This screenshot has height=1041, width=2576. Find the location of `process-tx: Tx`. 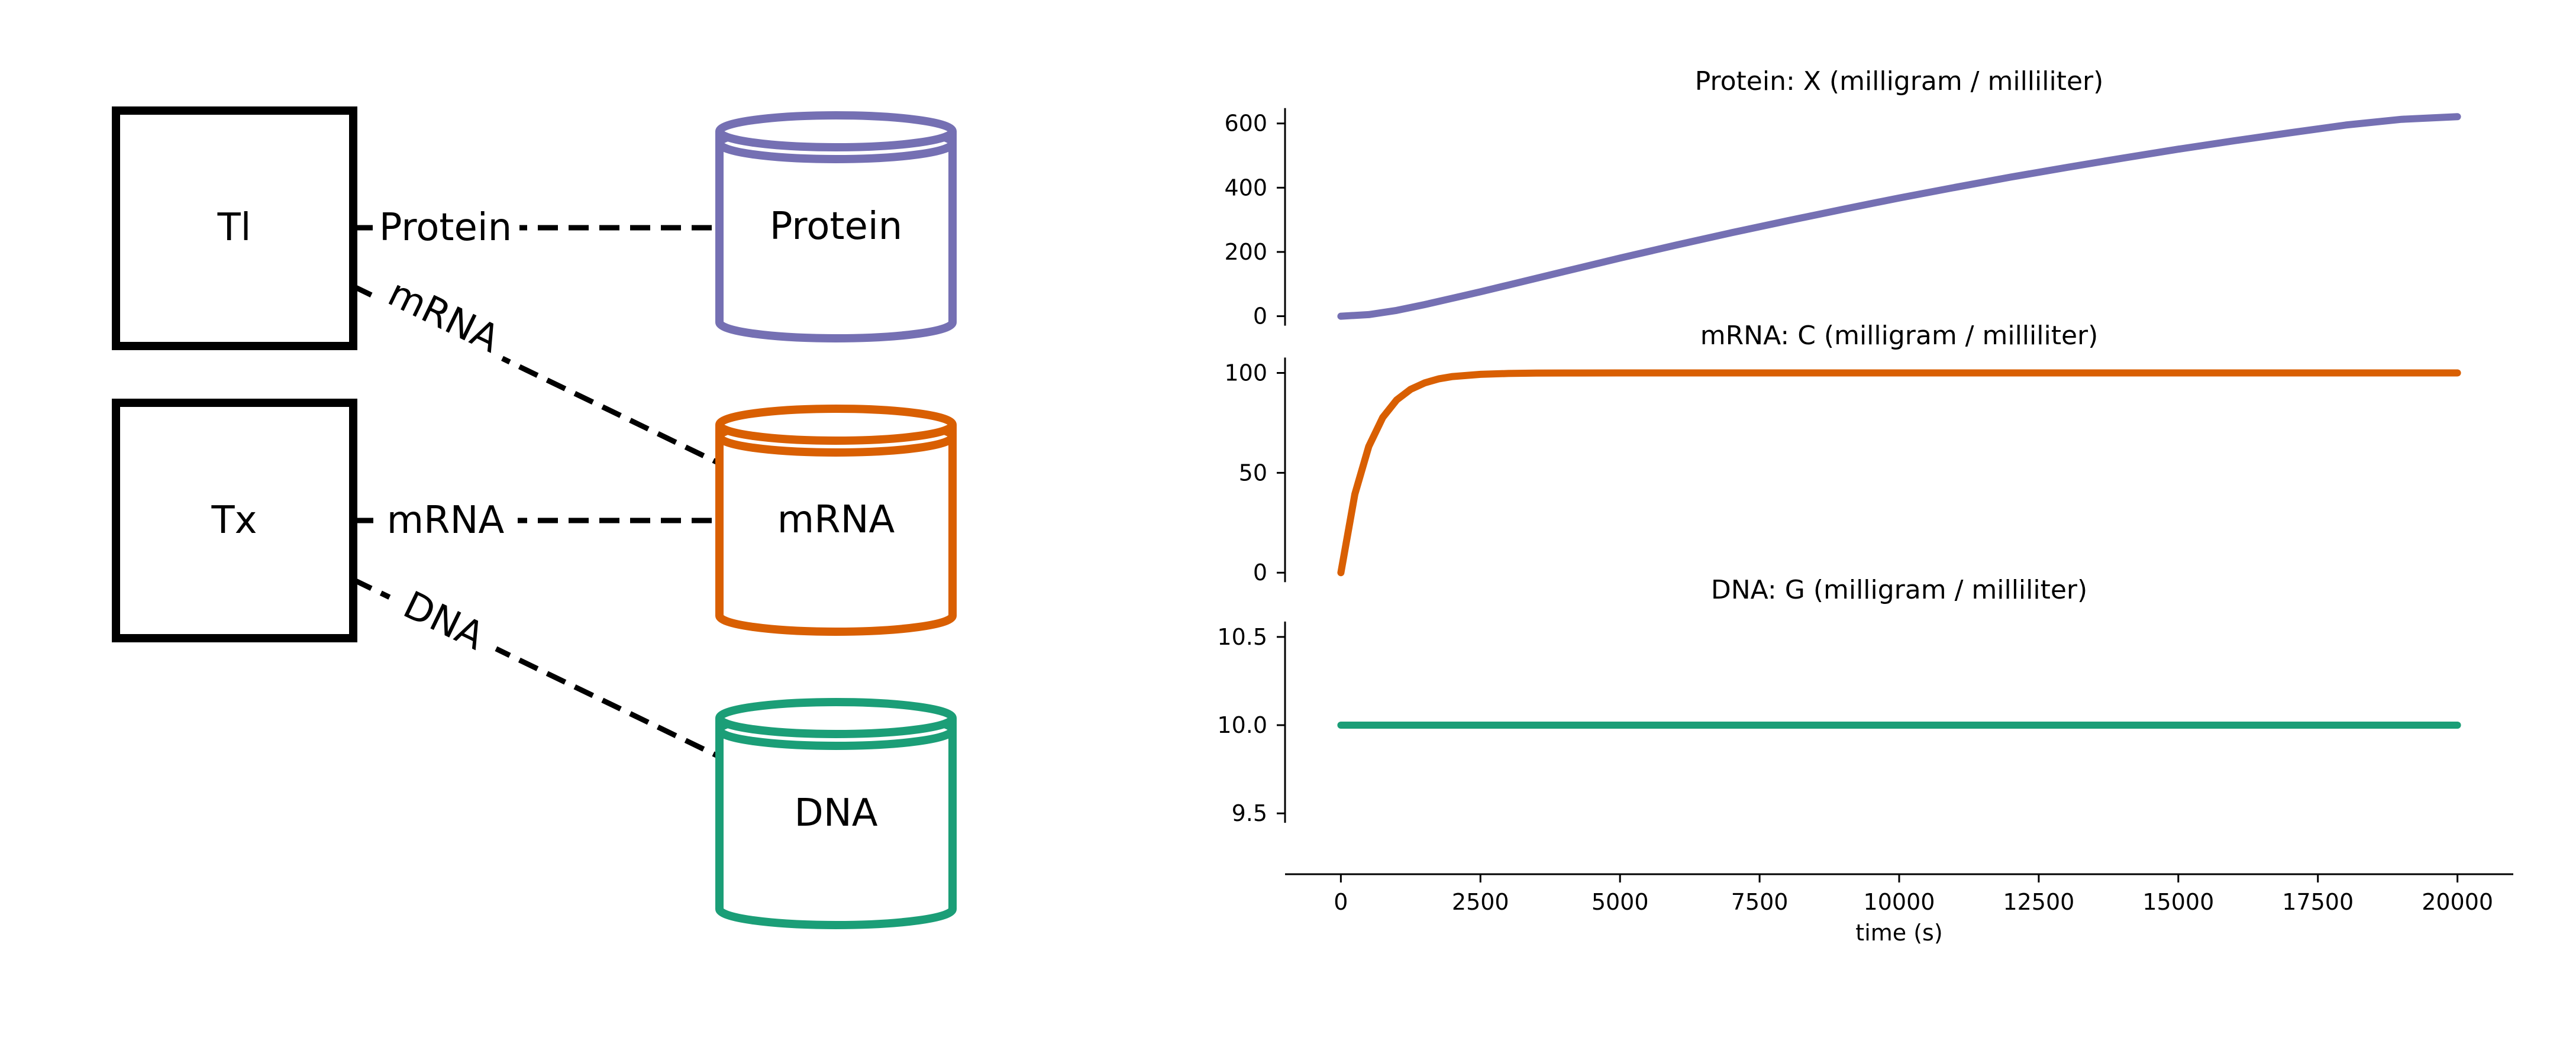

process-tx: Tx is located at coordinates (234, 520).